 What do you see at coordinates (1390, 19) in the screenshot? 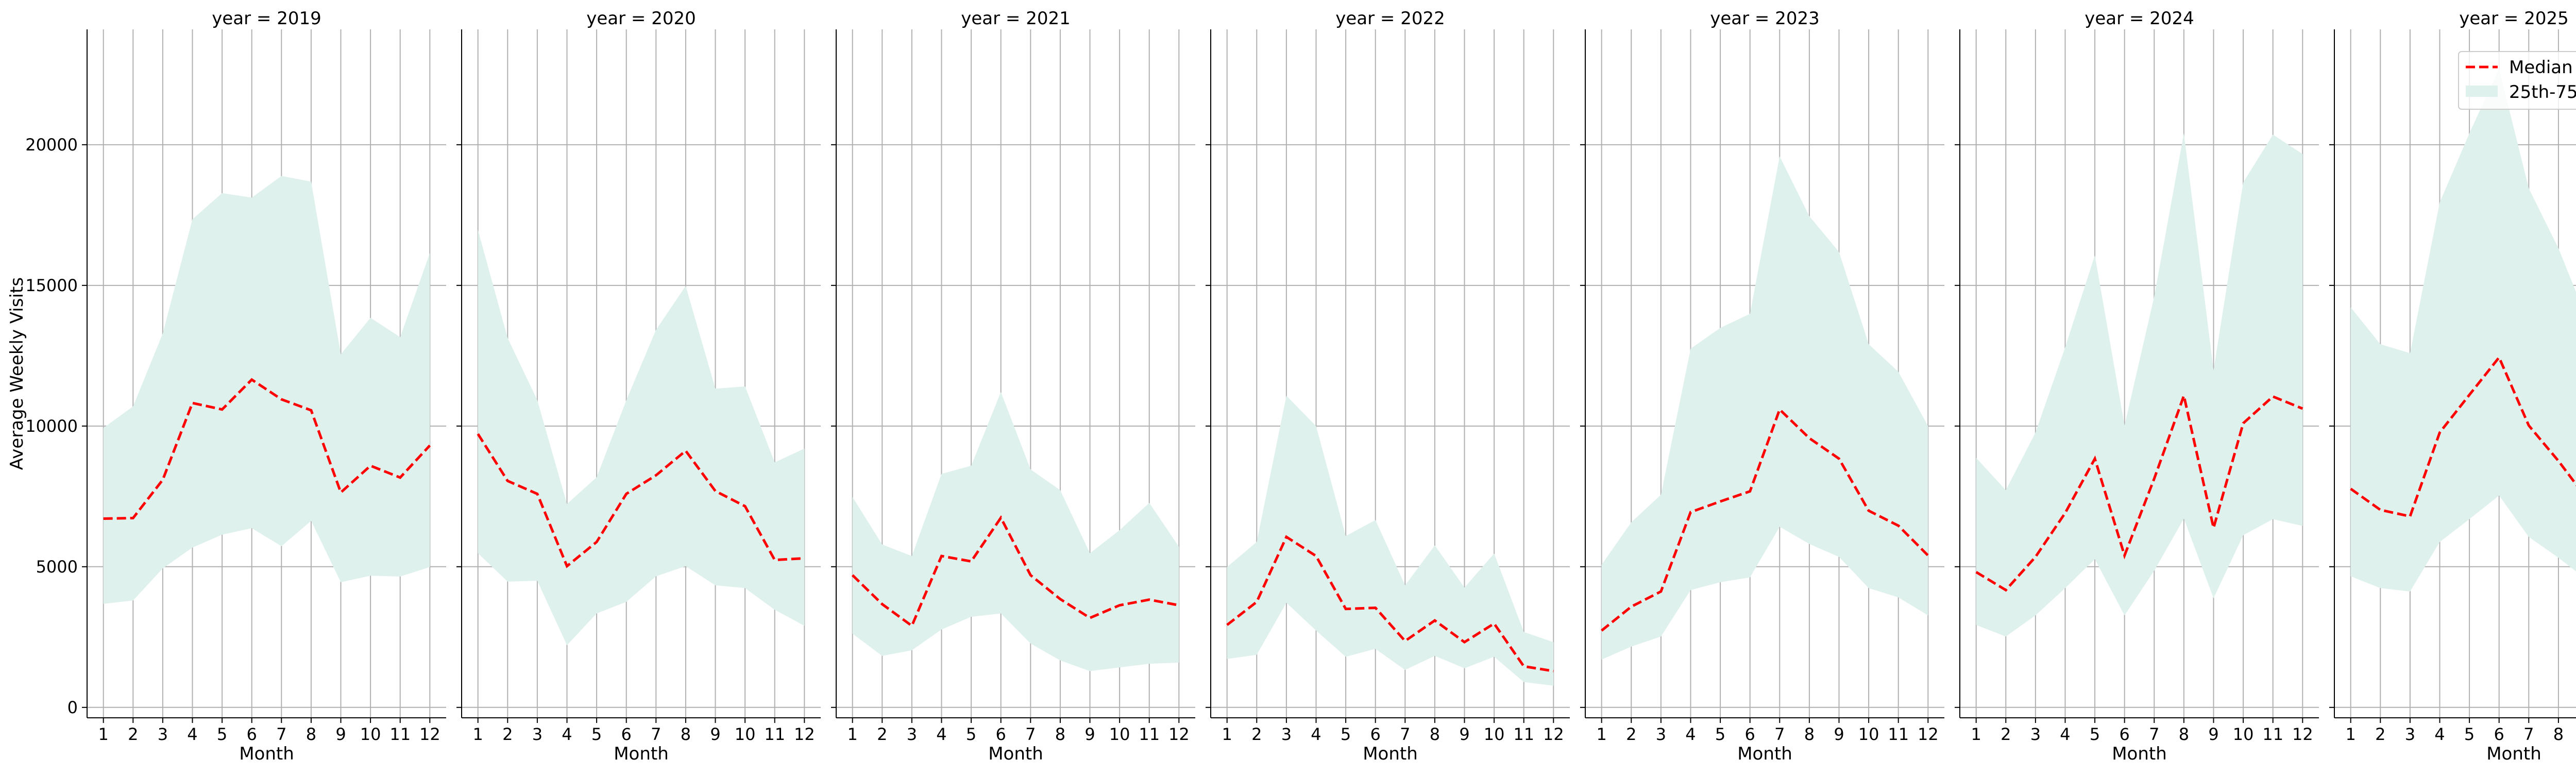
I see `panel-title: year = 2022` at bounding box center [1390, 19].